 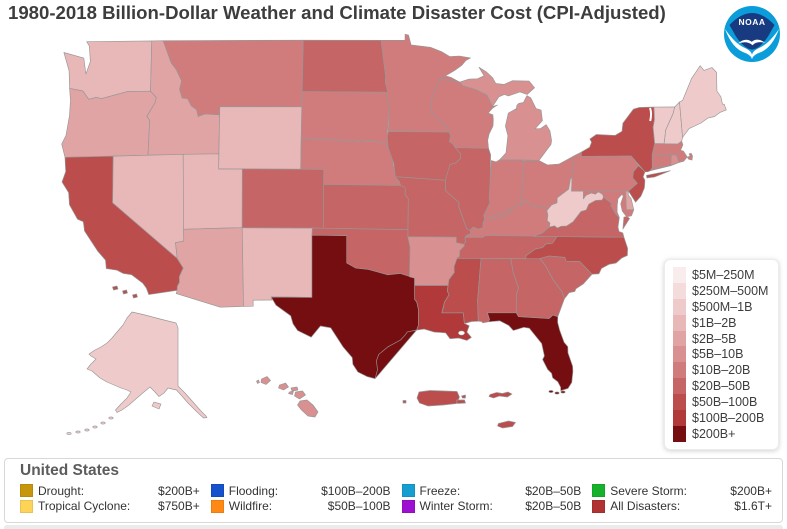 I want to click on summary-item: Freeze: $20B–50B, so click(x=491, y=491).